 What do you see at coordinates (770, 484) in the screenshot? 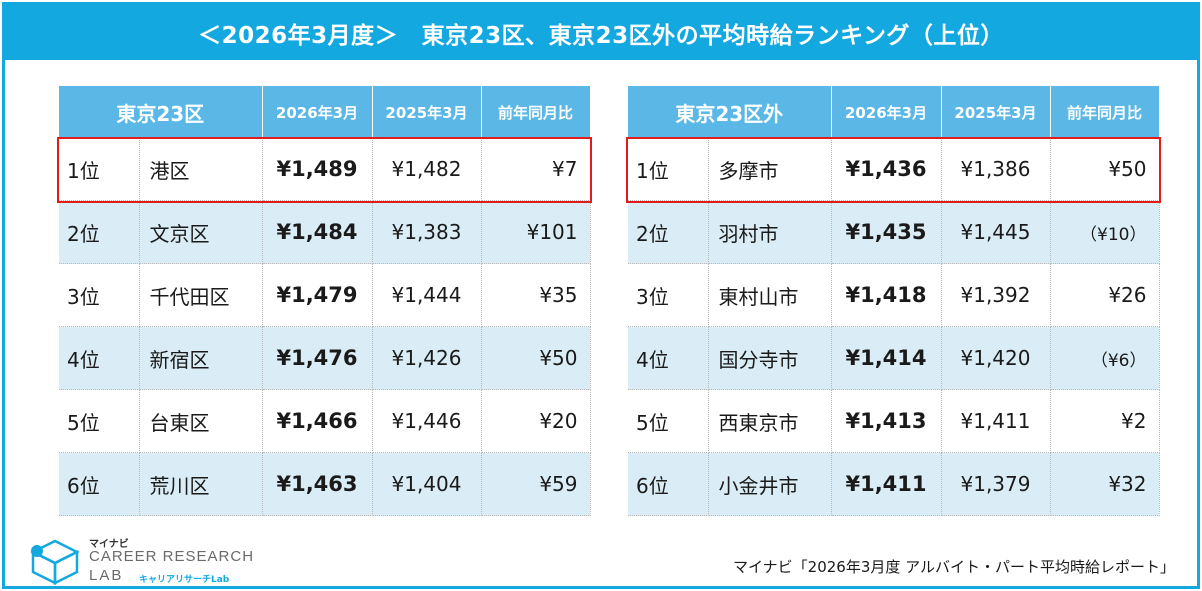
I see `area-name-cell: 小金井市` at bounding box center [770, 484].